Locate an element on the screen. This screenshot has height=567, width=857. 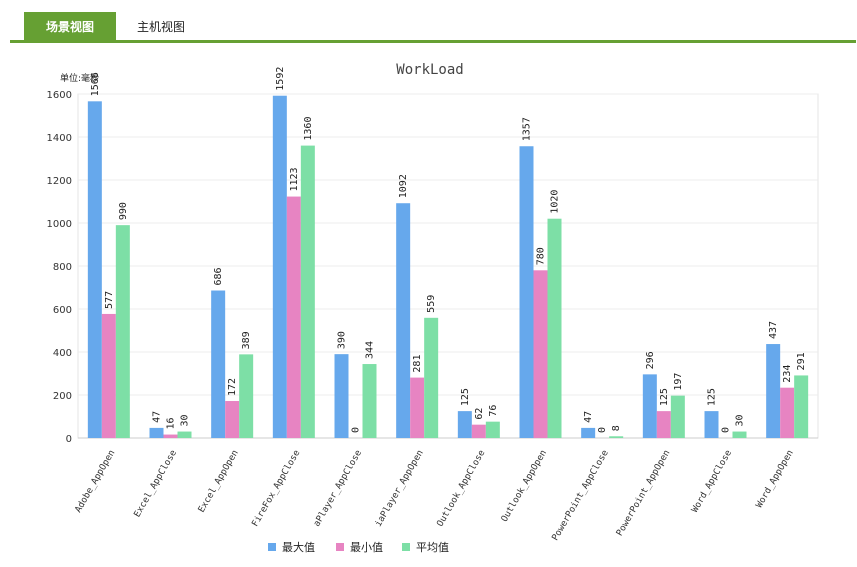
y-tick-label: 1600 is located at coordinates (59, 95).